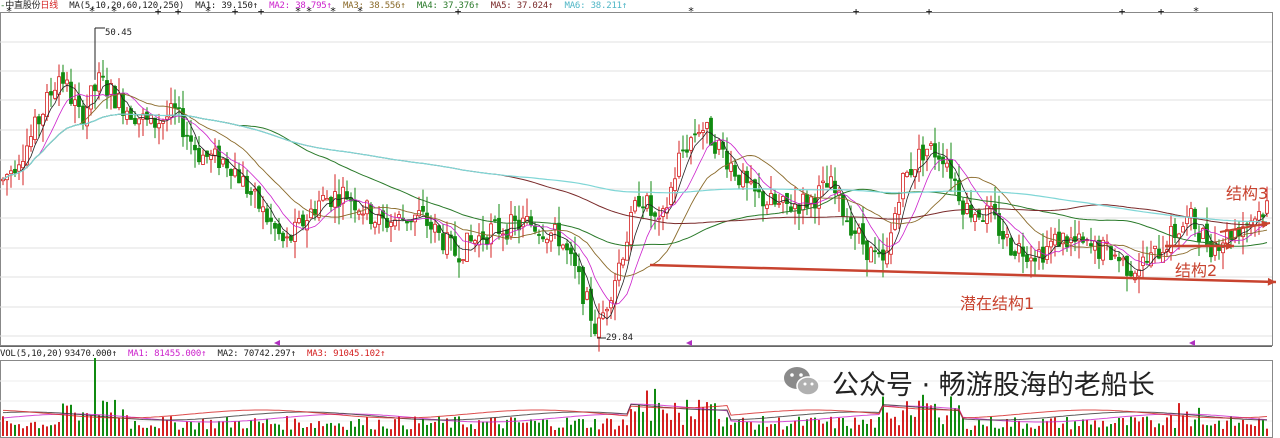 Image resolution: width=1280 pixels, height=438 pixels. I want to click on ma5-value: MA5: 37.024↑, so click(522, 6).